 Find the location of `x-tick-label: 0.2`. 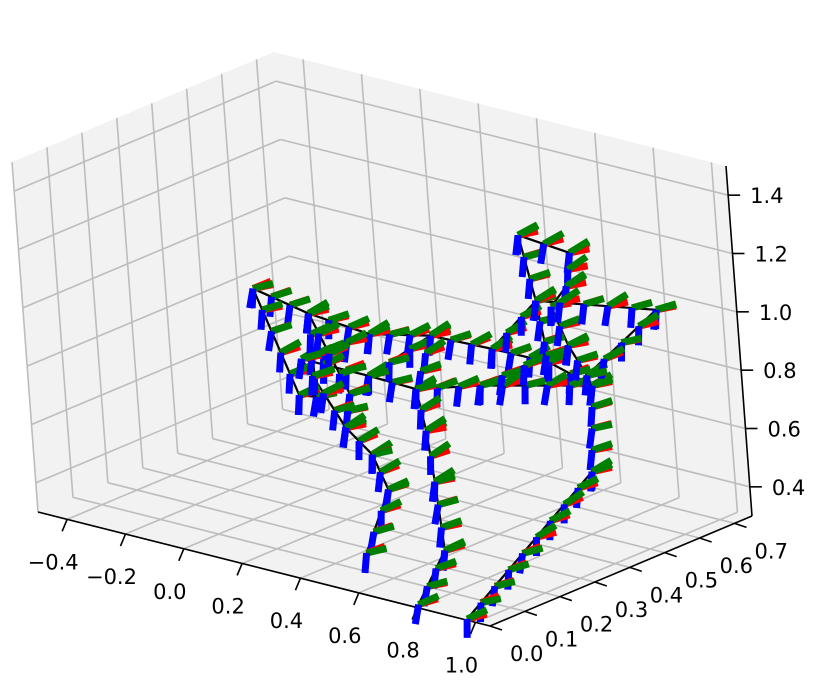

x-tick-label: 0.2 is located at coordinates (227, 606).